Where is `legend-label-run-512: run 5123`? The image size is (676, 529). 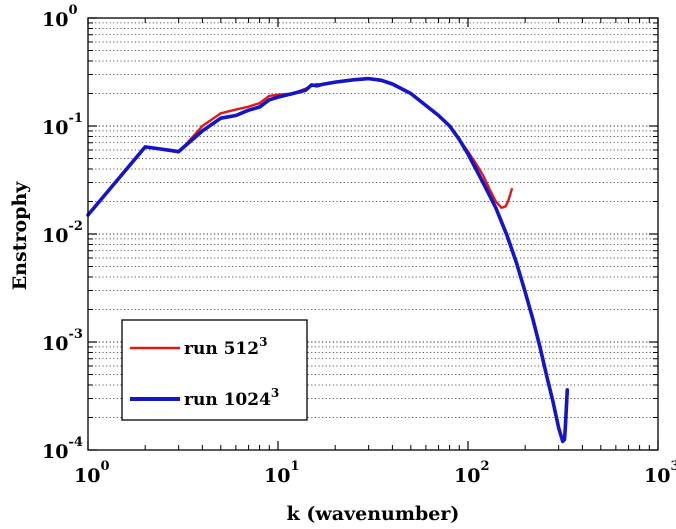
legend-label-run-512: run 5123 is located at coordinates (225, 347).